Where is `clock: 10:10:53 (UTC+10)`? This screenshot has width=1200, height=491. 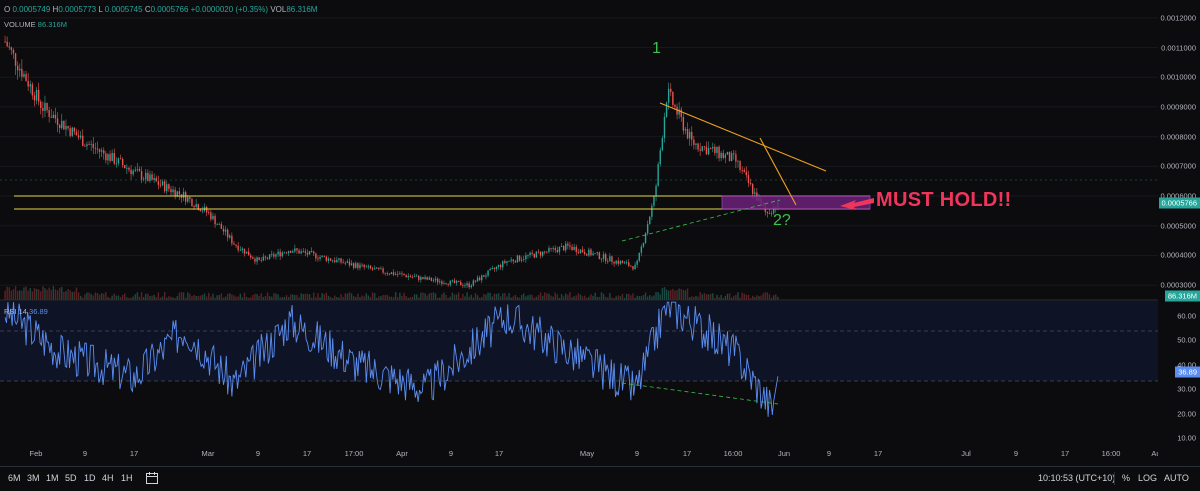 clock: 10:10:53 (UTC+10) is located at coordinates (1077, 478).